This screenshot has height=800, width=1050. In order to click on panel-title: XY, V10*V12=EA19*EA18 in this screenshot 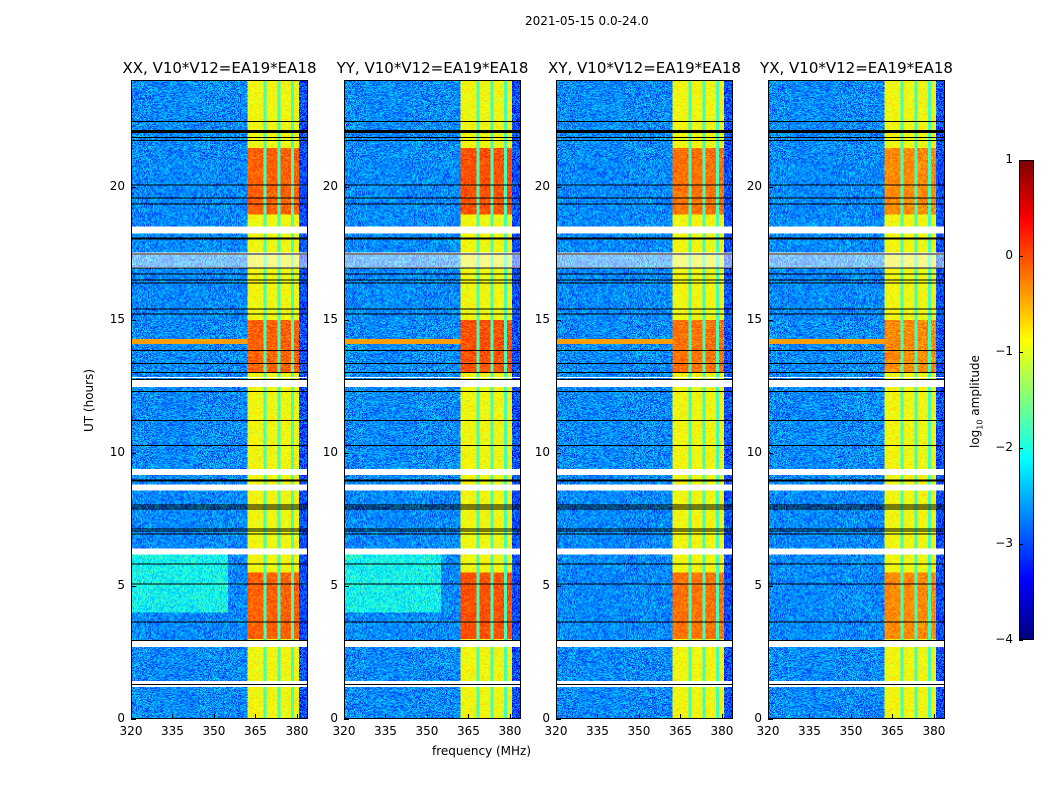, I will do `click(644, 68)`.